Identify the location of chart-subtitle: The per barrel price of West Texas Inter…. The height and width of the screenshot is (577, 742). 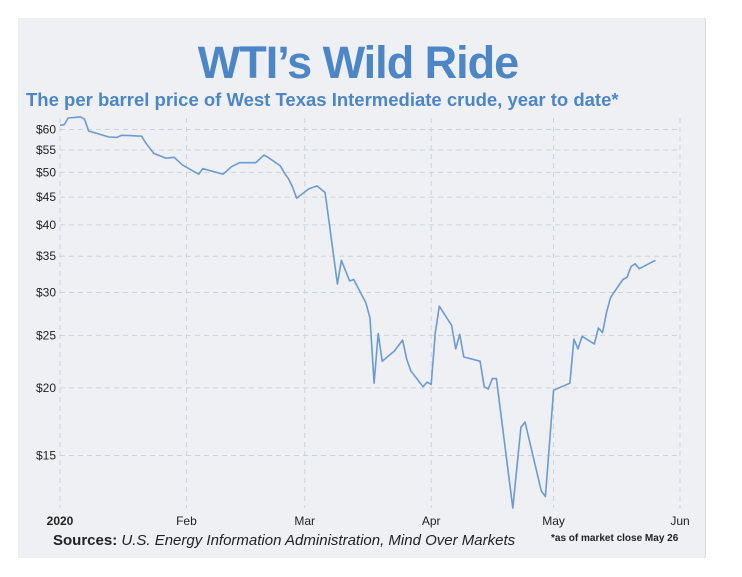
(322, 99).